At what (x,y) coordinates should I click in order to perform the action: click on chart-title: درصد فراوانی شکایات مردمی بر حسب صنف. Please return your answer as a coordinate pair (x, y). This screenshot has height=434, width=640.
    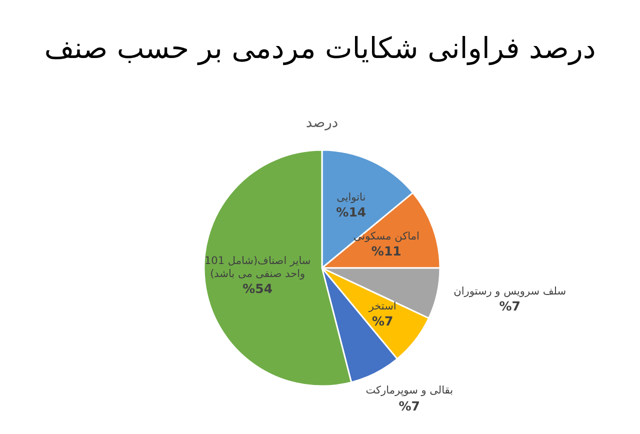
    Looking at the image, I should click on (320, 48).